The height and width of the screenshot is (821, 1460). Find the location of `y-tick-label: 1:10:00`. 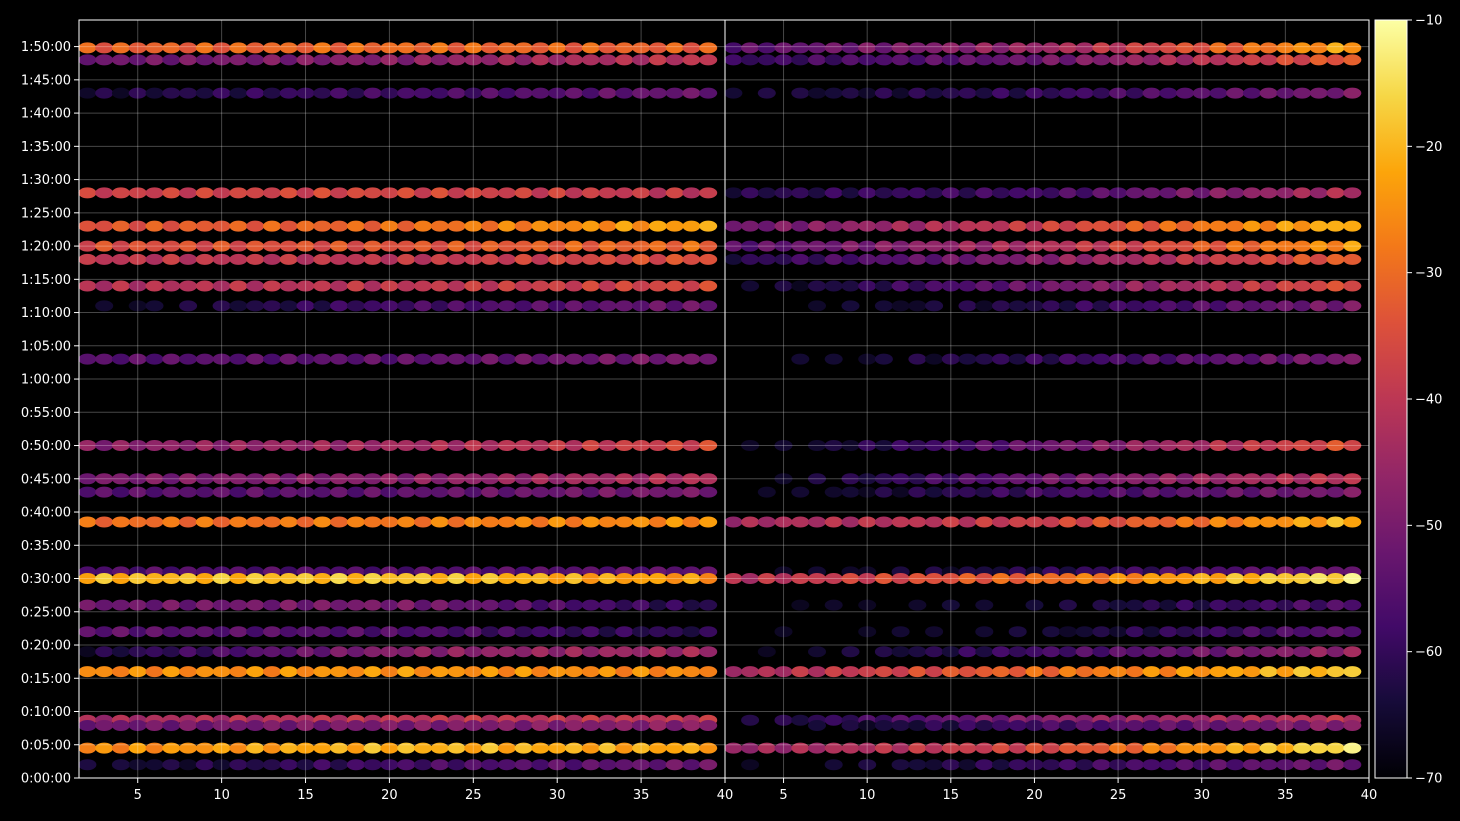

y-tick-label: 1:10:00 is located at coordinates (46, 313).